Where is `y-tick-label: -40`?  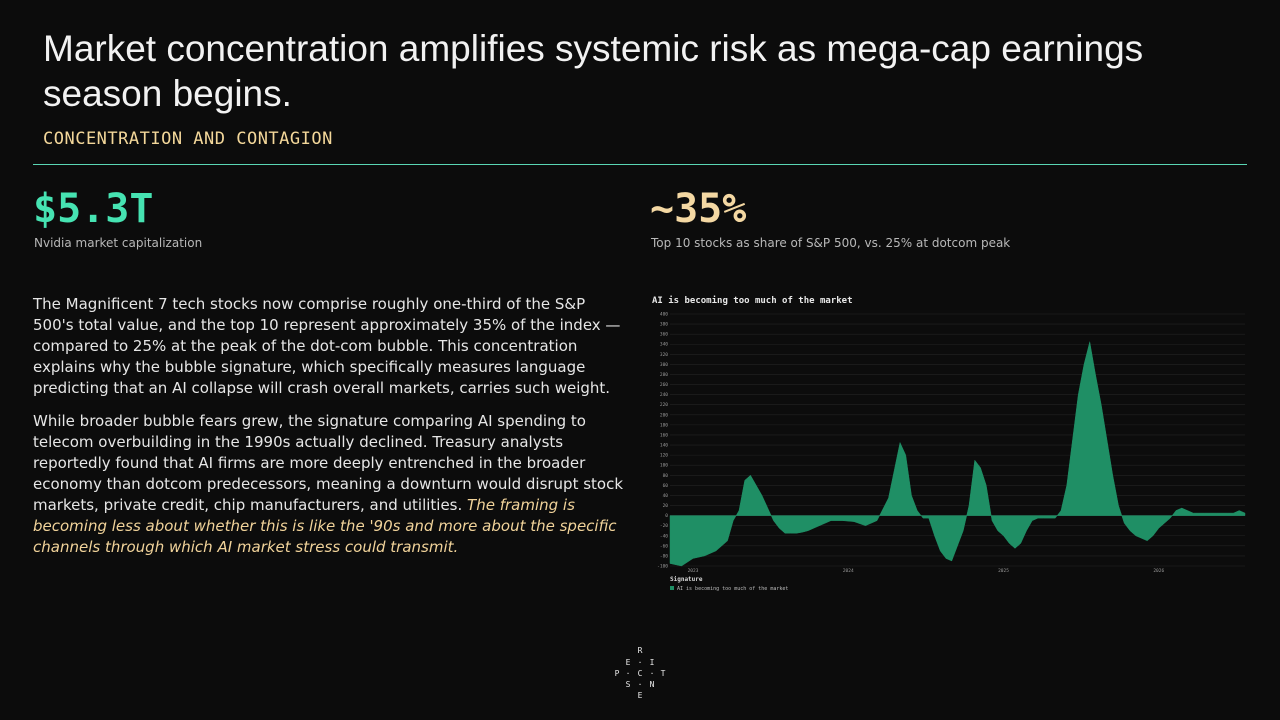
y-tick-label: -40 is located at coordinates (664, 536).